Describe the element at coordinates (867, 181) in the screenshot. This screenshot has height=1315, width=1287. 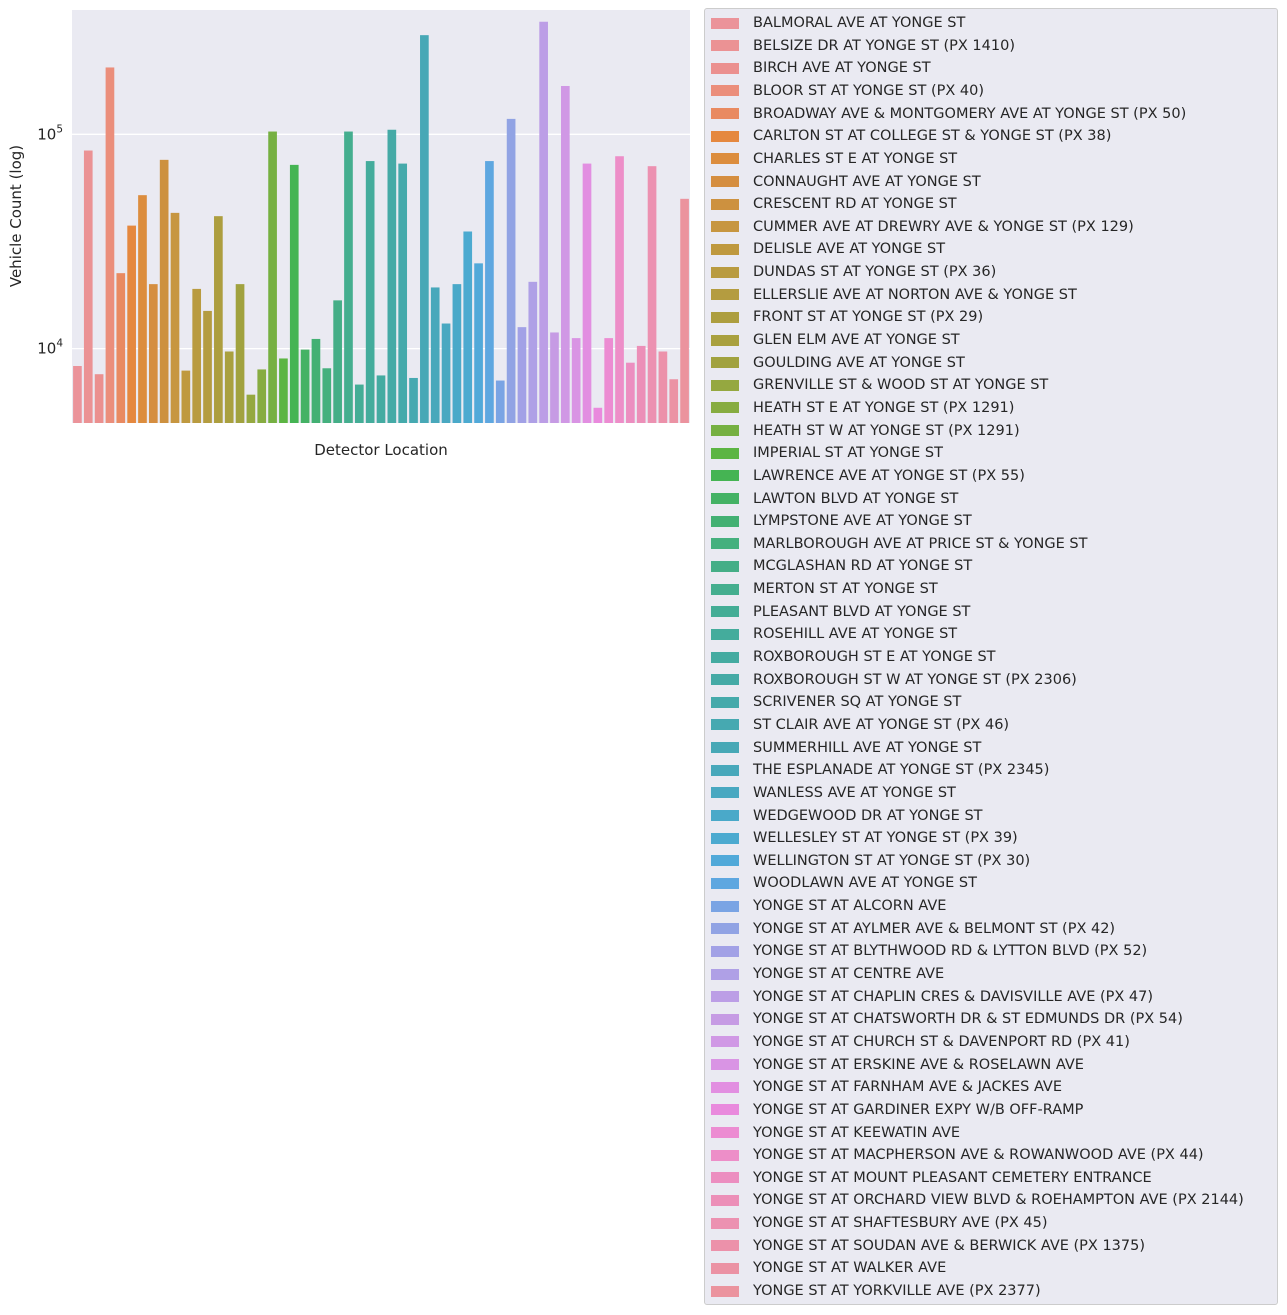
I see `legend-label: CONNAUGHT AVE AT YONGE ST` at that location.